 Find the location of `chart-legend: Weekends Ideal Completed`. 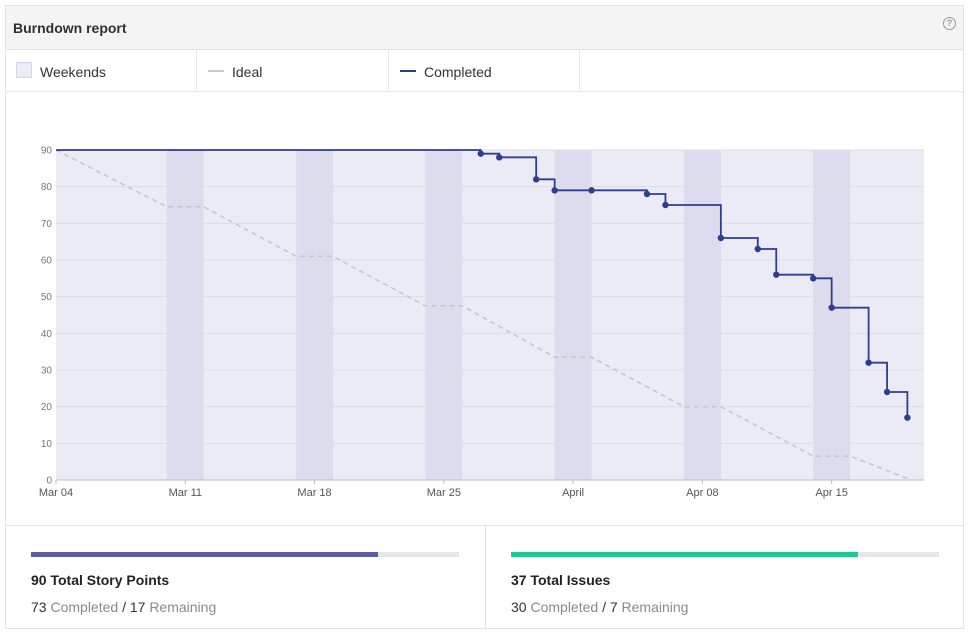

chart-legend: Weekends Ideal Completed is located at coordinates (484, 71).